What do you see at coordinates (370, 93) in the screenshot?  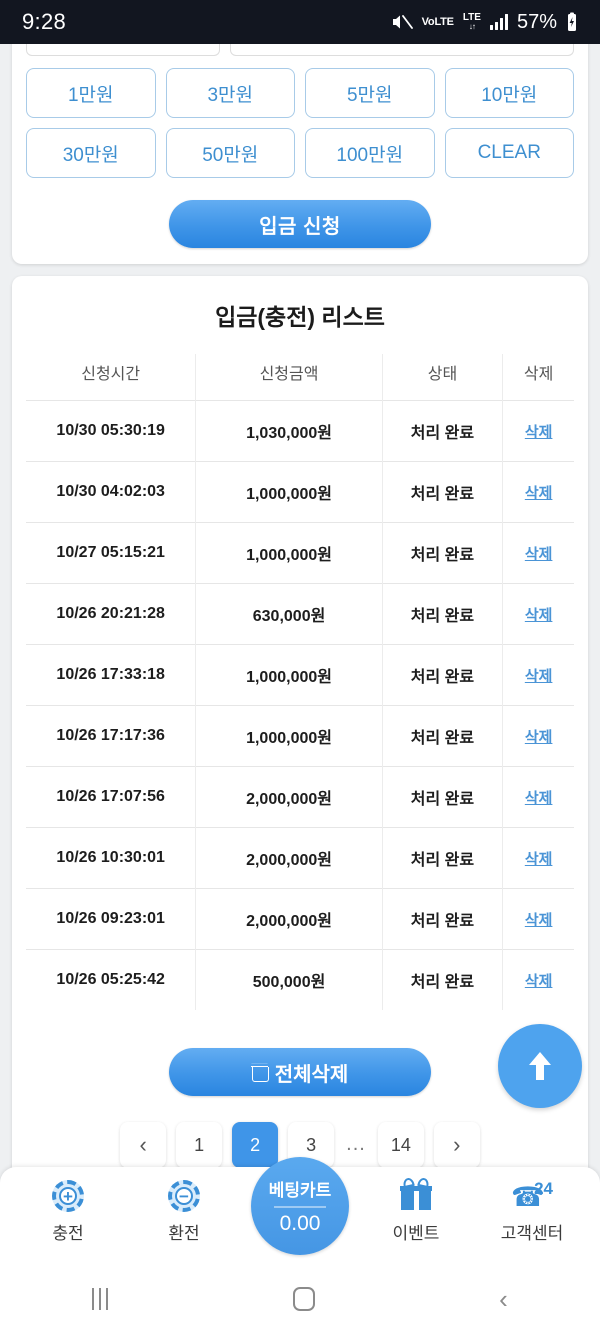 I see `quick-amount-50000: 5만원` at bounding box center [370, 93].